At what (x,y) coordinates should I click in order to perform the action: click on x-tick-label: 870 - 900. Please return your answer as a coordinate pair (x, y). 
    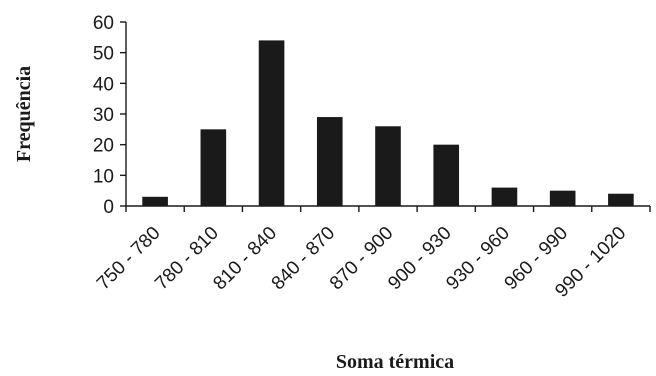
    Looking at the image, I should click on (362, 259).